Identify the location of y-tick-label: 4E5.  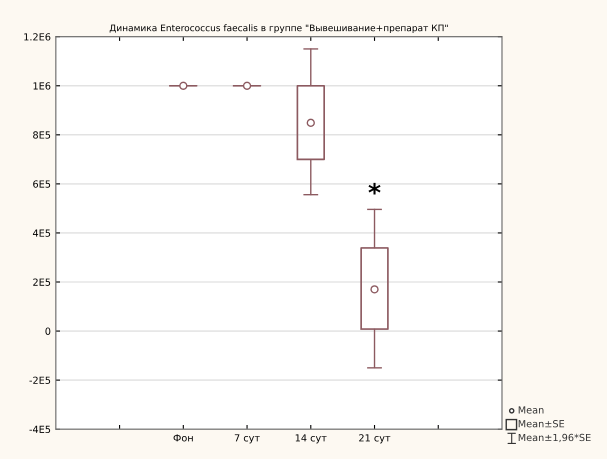
(41, 233).